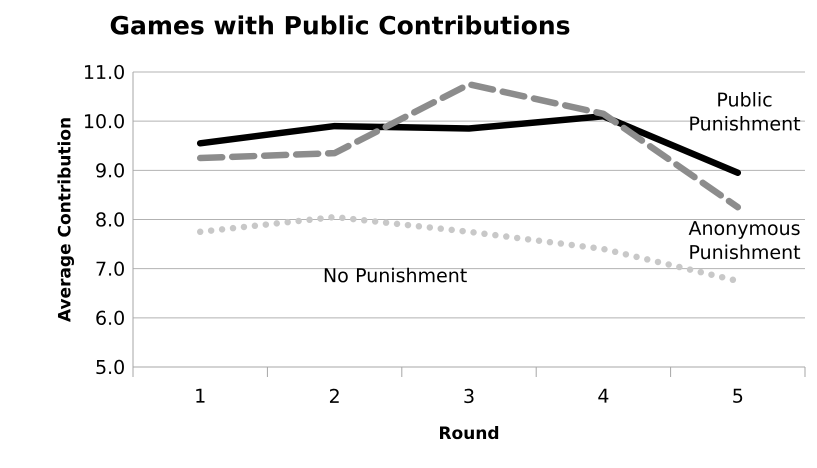  What do you see at coordinates (104, 72) in the screenshot?
I see `y-tick-label: 11.0` at bounding box center [104, 72].